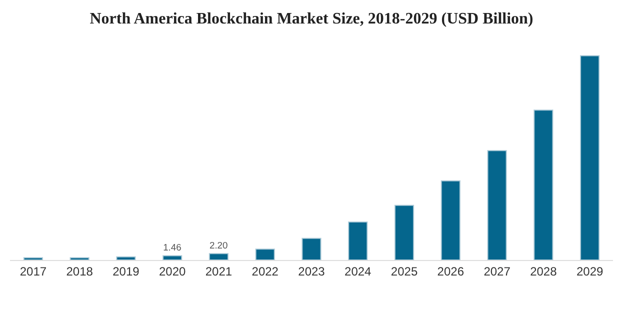  I want to click on x-tick-label: 2019, so click(126, 271).